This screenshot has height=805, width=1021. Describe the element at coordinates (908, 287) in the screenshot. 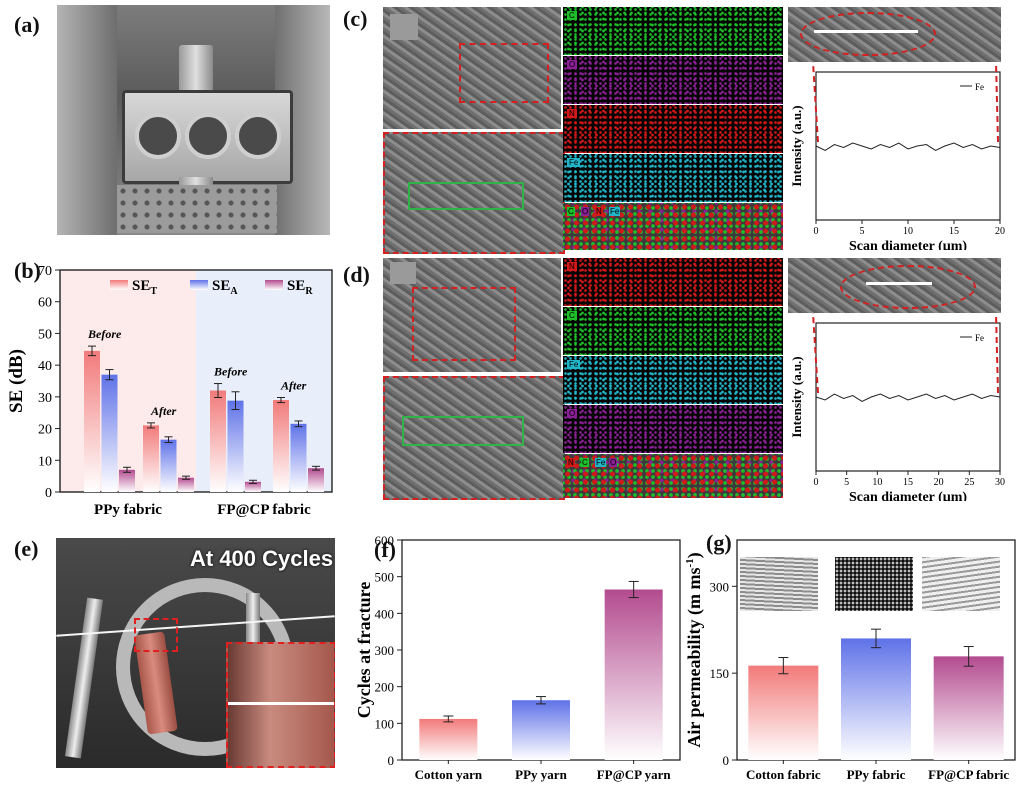

I see `scan-ellipse-d` at that location.